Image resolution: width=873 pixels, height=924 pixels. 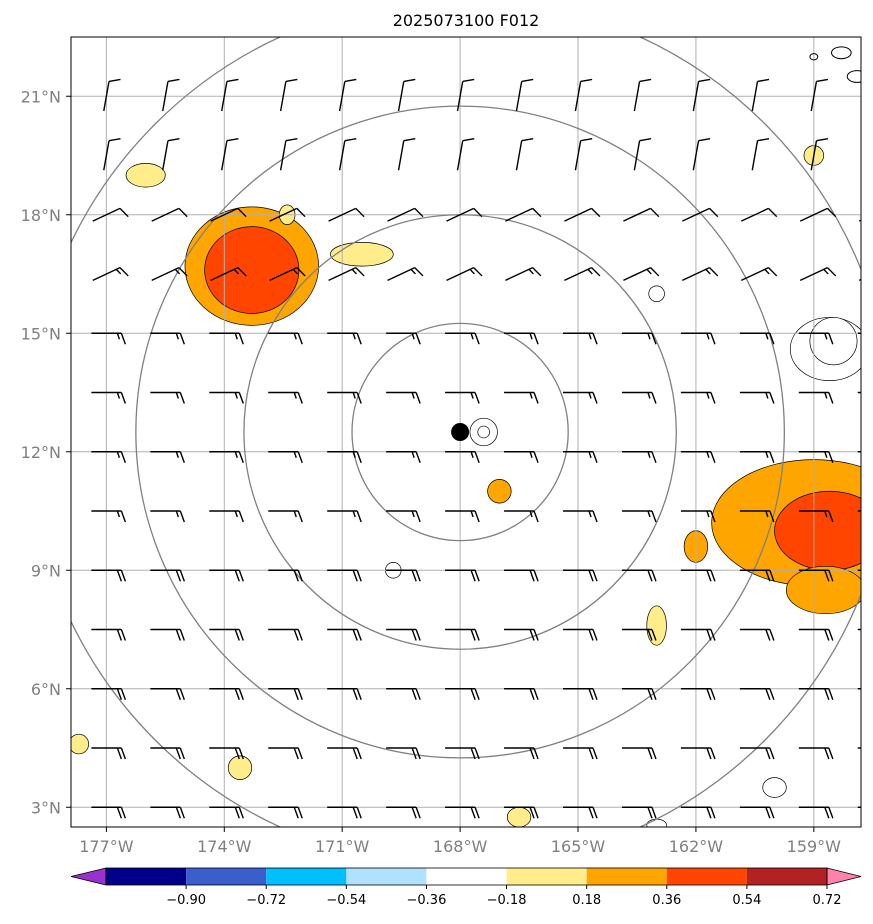 I want to click on y-tick-label: 15°N, so click(x=41, y=333).